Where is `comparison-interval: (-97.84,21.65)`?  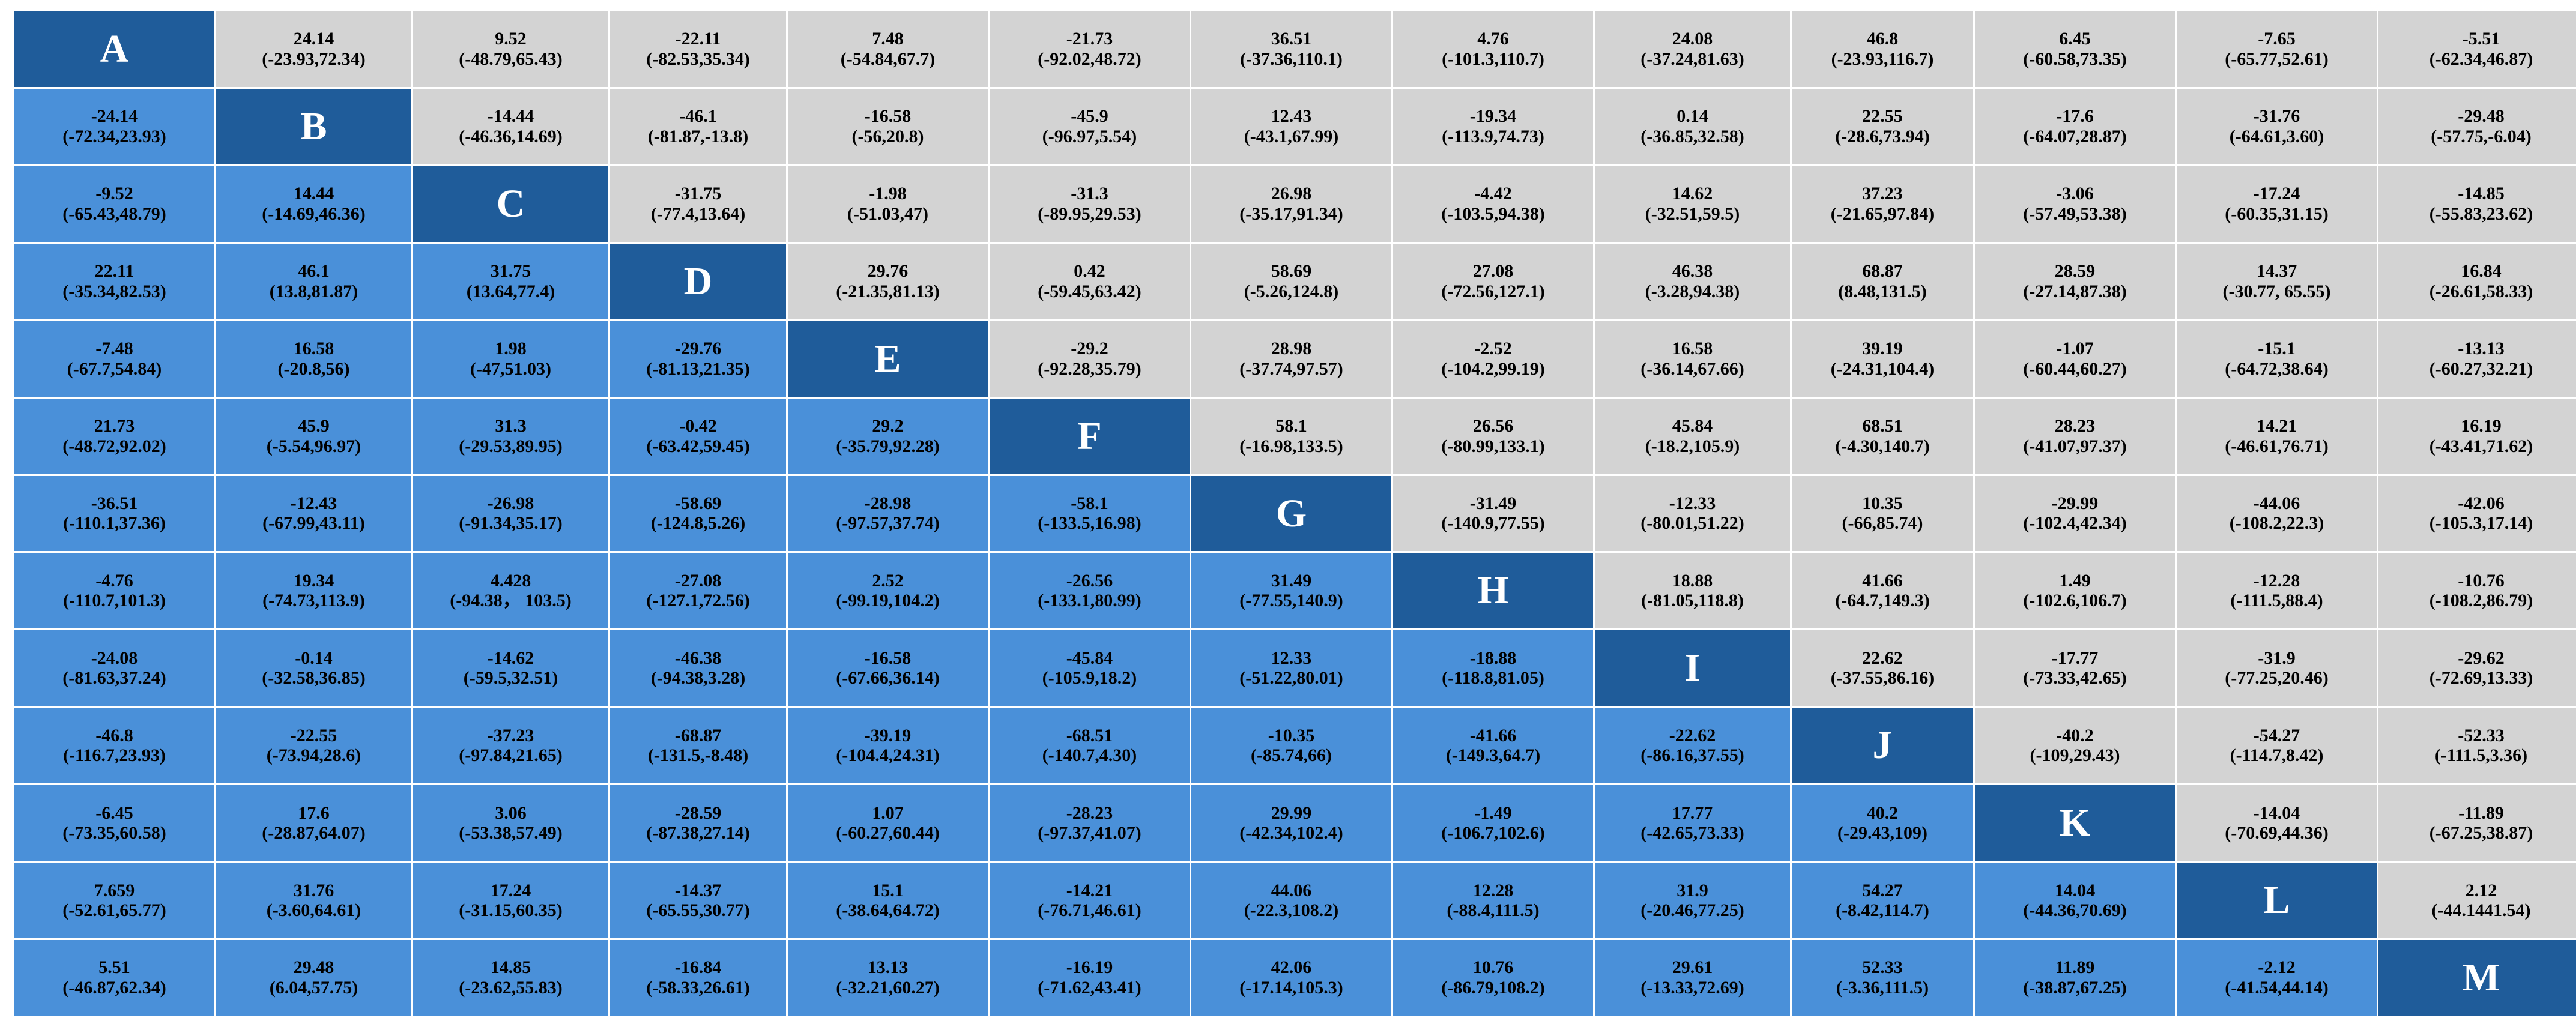
comparison-interval: (-97.84,21.65) is located at coordinates (511, 755).